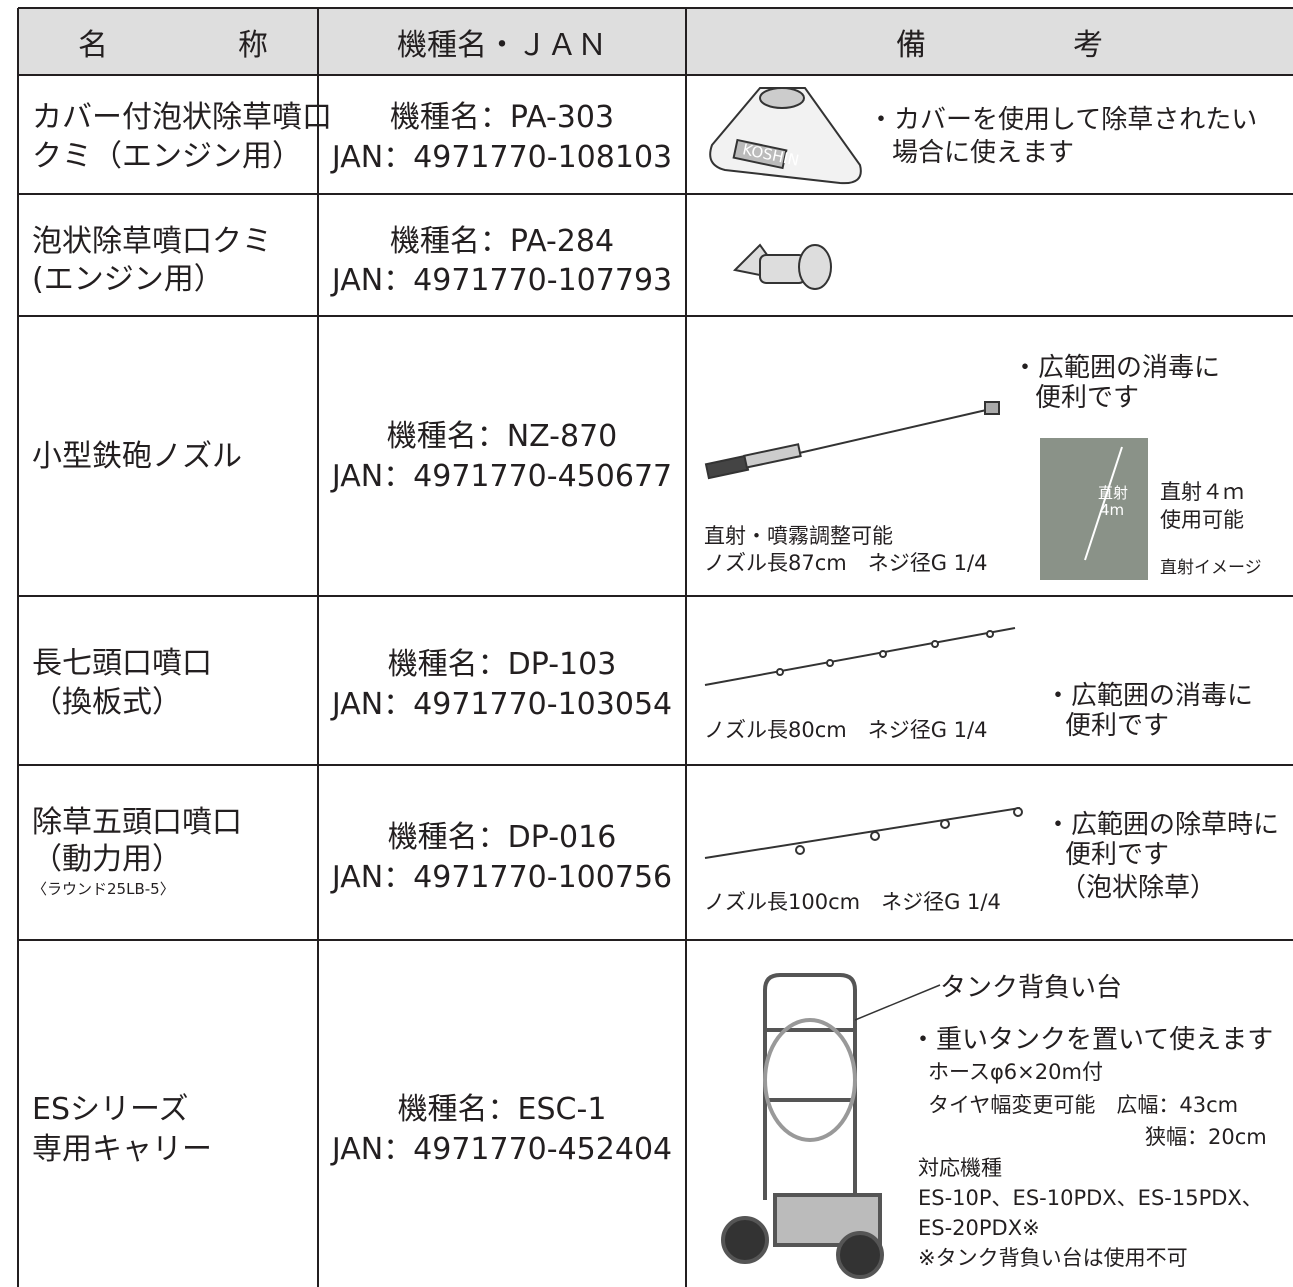 The image size is (1293, 1287). What do you see at coordinates (137, 456) in the screenshot?
I see `product-name: 小型鉄砲ノズル` at bounding box center [137, 456].